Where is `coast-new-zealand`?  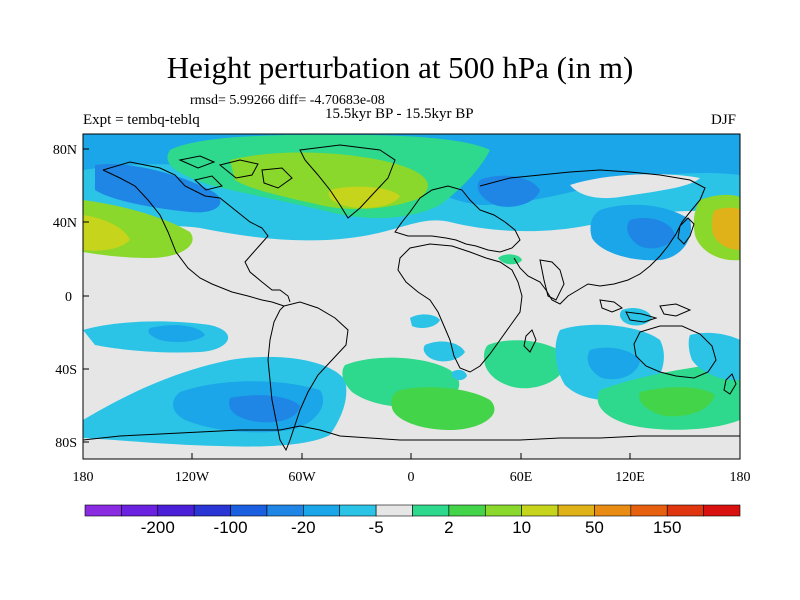
coast-new-zealand is located at coordinates (730, 384).